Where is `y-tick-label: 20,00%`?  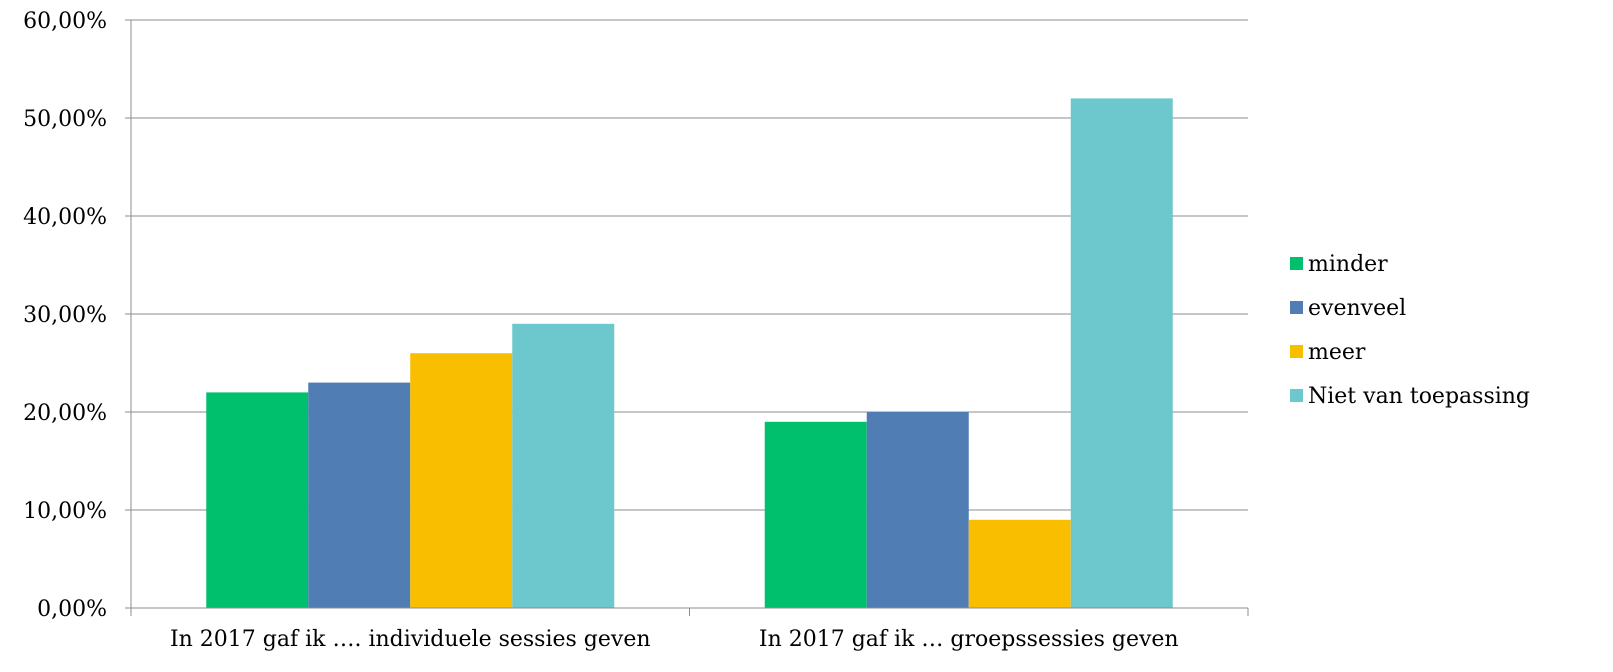
y-tick-label: 20,00% is located at coordinates (65, 413).